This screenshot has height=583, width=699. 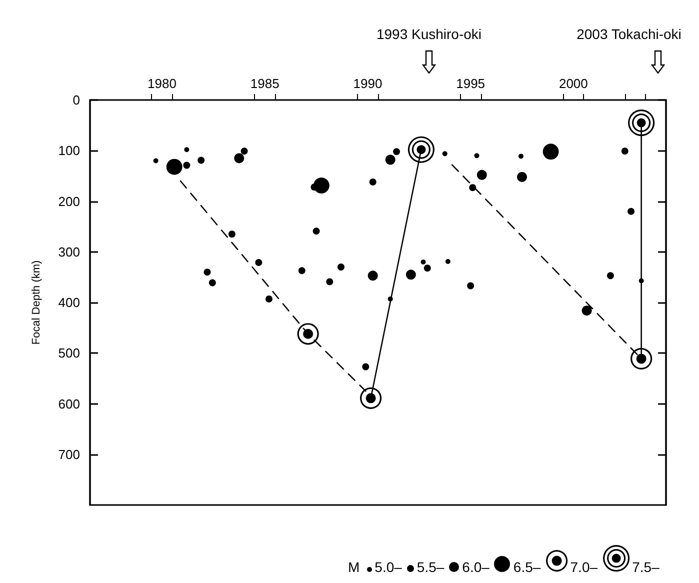 I want to click on text: 2003 Tokachi-oki, so click(x=629, y=34).